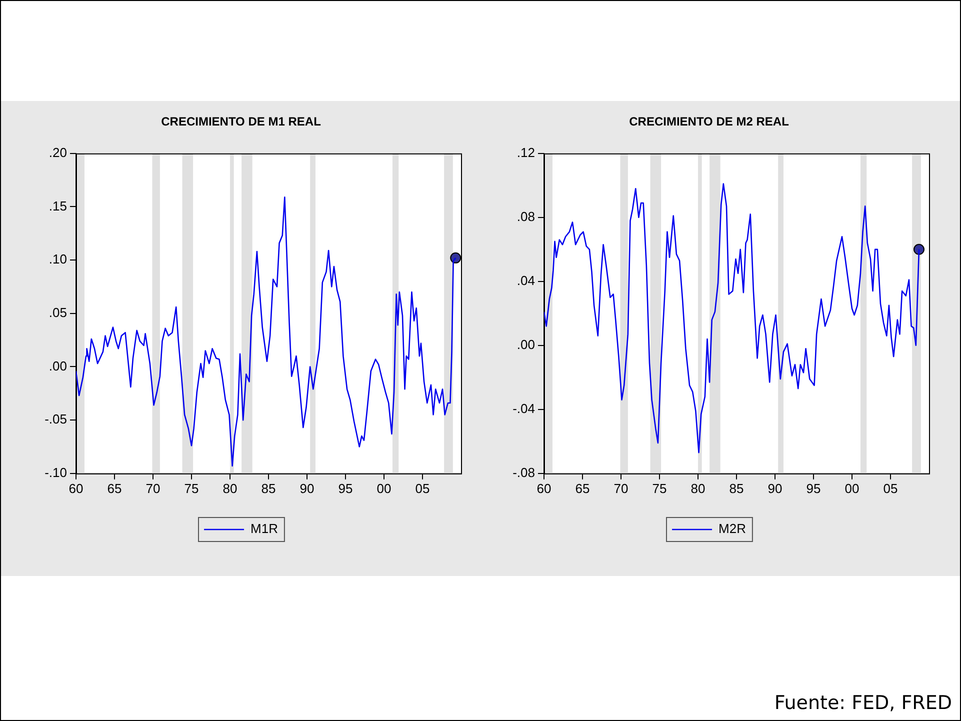  I want to click on y-tick-label: -.10, so click(55, 472).